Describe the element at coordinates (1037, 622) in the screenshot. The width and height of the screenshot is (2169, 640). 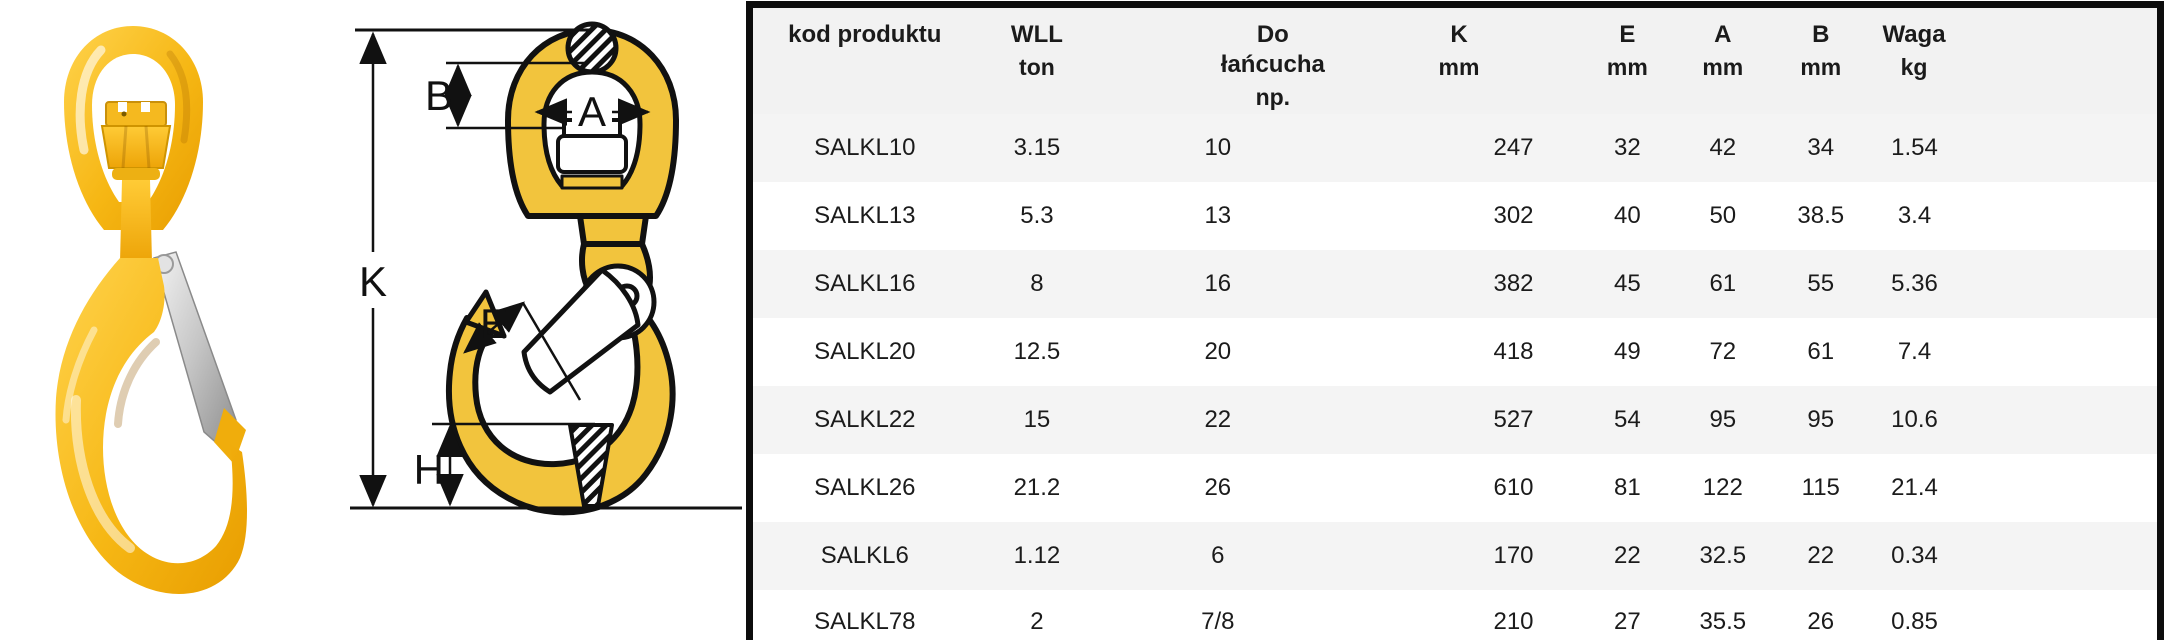
I see `cell-wll: 2` at that location.